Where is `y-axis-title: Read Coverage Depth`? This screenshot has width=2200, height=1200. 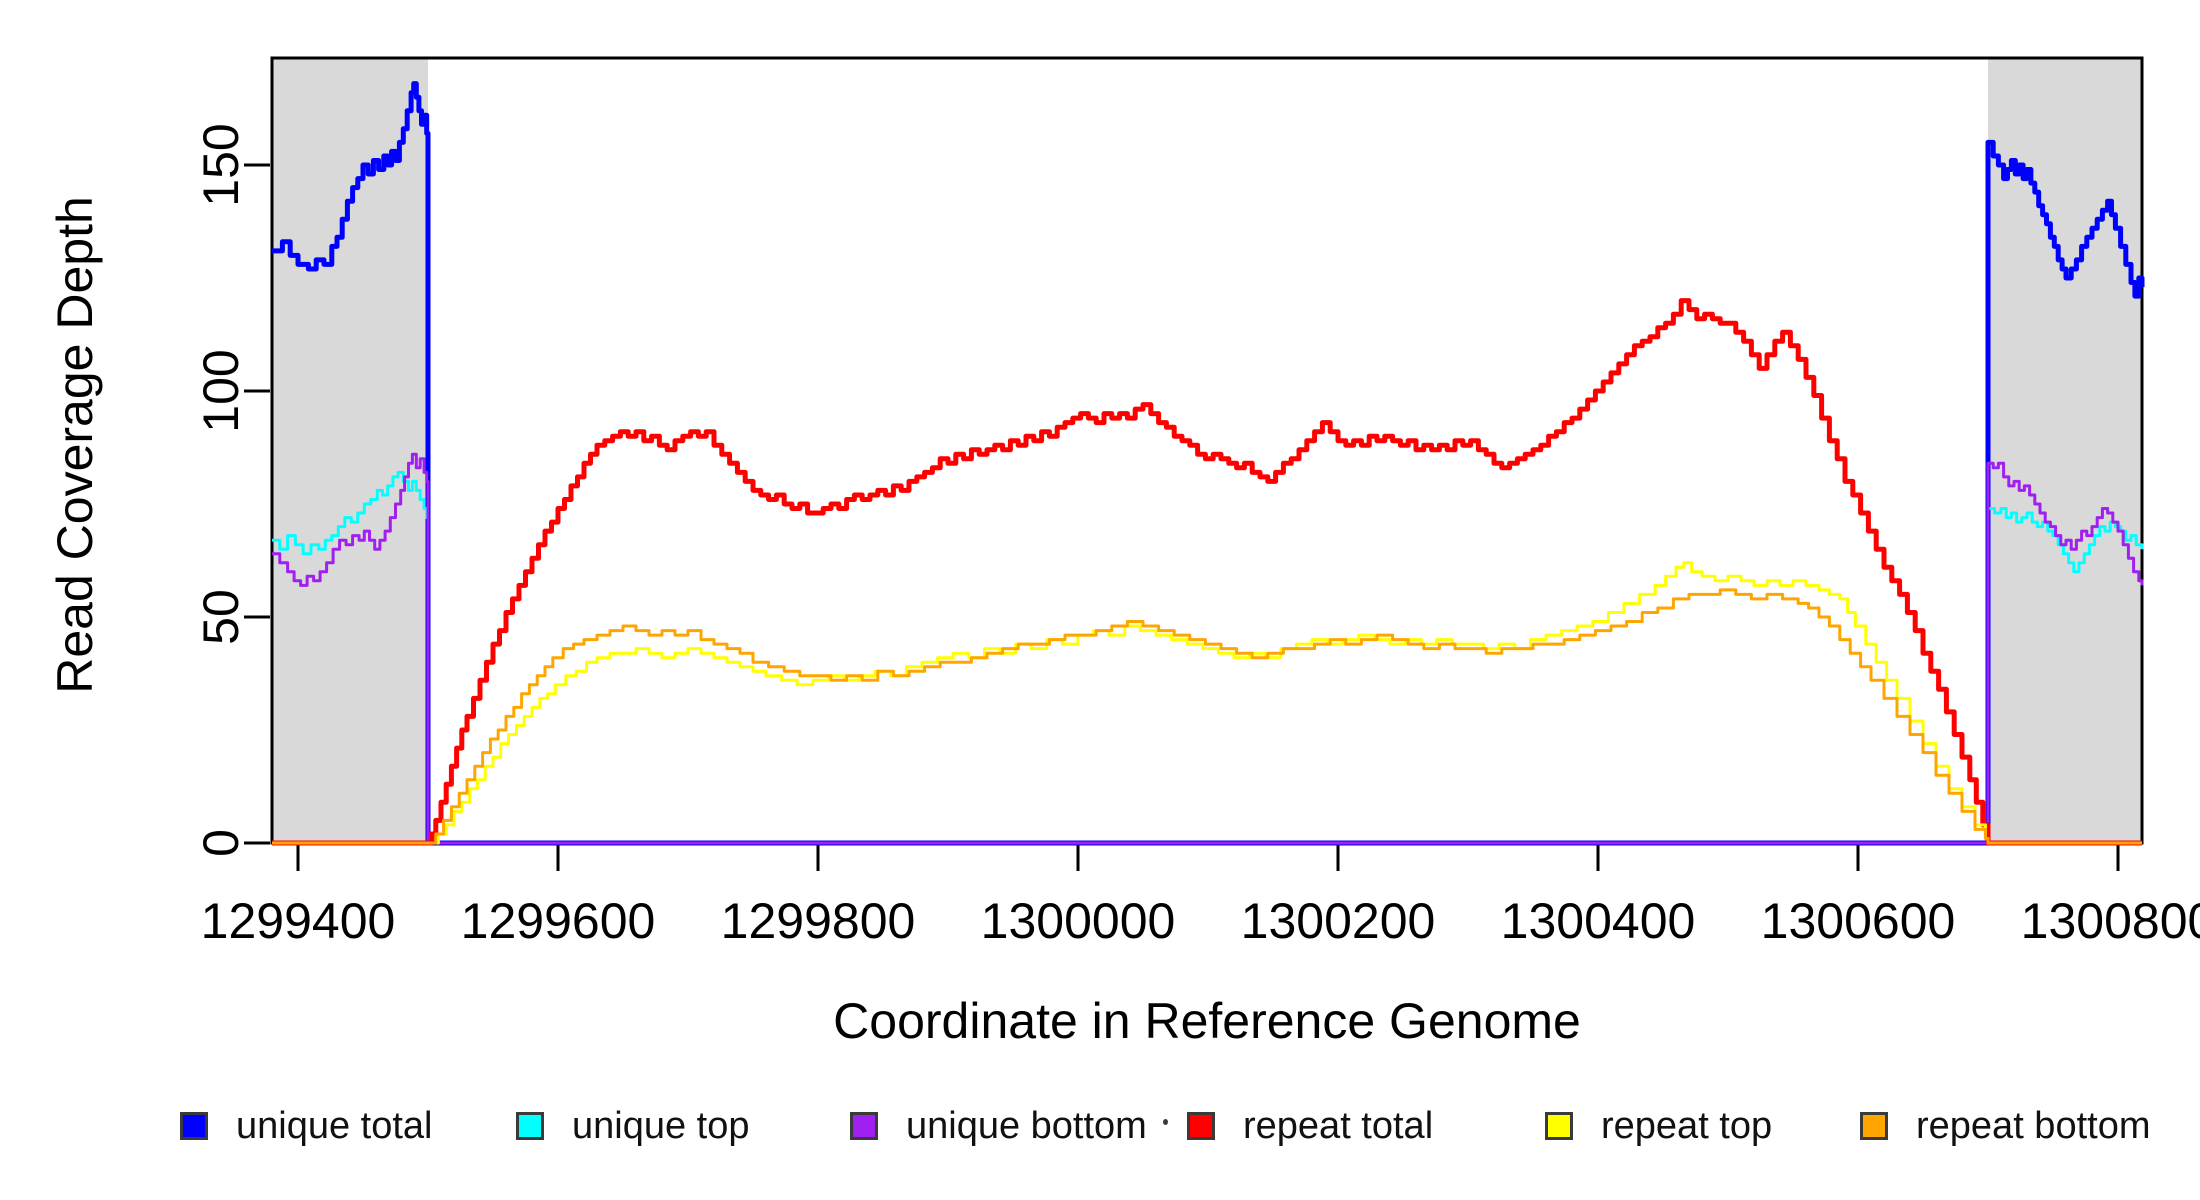
y-axis-title: Read Coverage Depth is located at coordinates (75, 445).